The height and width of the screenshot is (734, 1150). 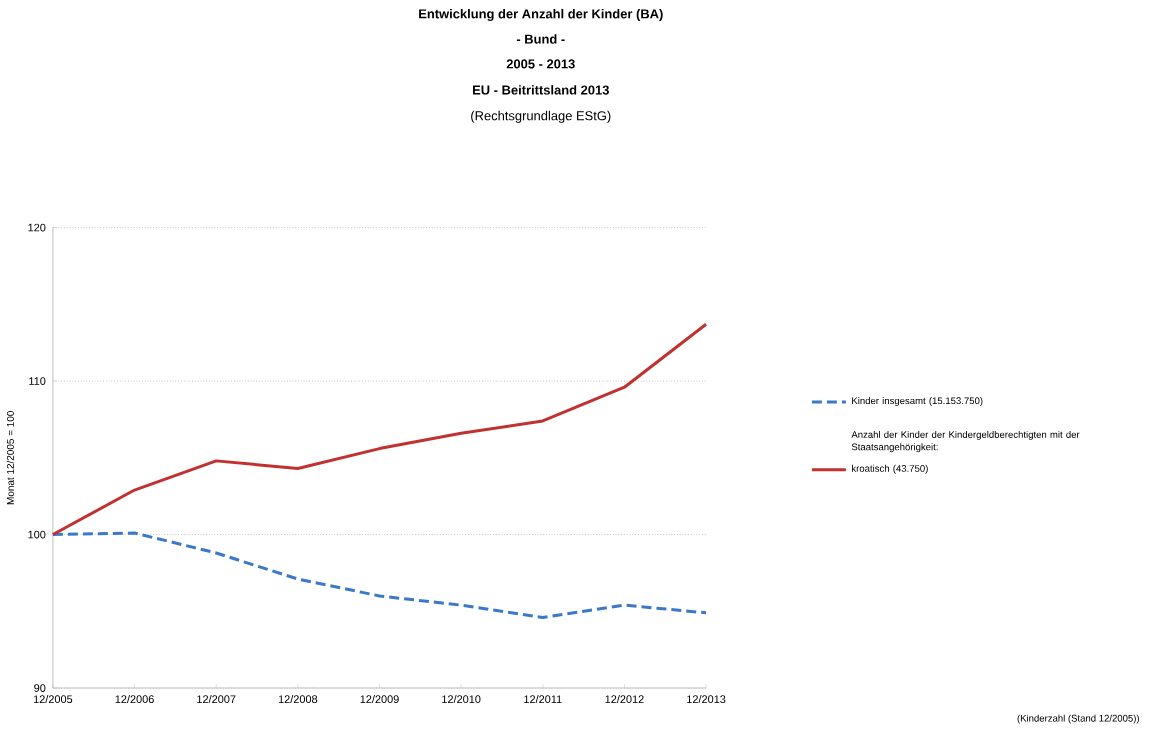 I want to click on x-tick-label: 12/2007, so click(x=216, y=699).